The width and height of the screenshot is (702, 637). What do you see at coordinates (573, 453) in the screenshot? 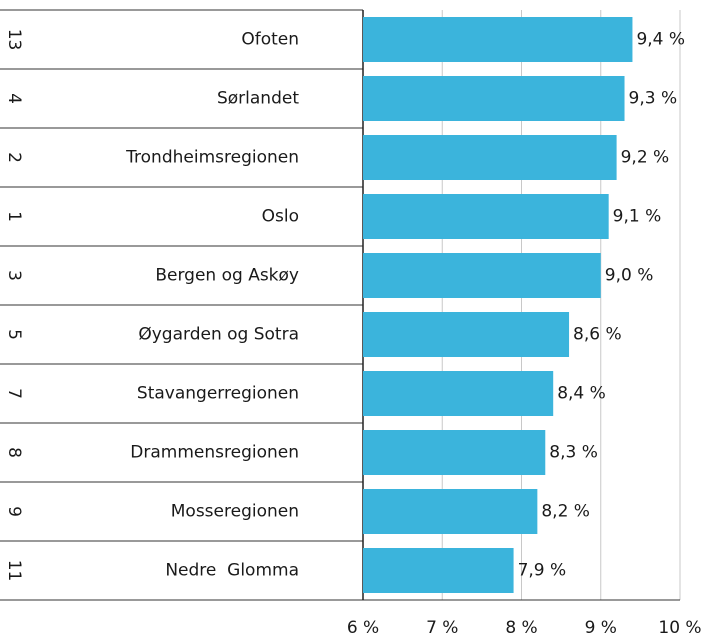
I see `value-label: 8,3 %` at bounding box center [573, 453].